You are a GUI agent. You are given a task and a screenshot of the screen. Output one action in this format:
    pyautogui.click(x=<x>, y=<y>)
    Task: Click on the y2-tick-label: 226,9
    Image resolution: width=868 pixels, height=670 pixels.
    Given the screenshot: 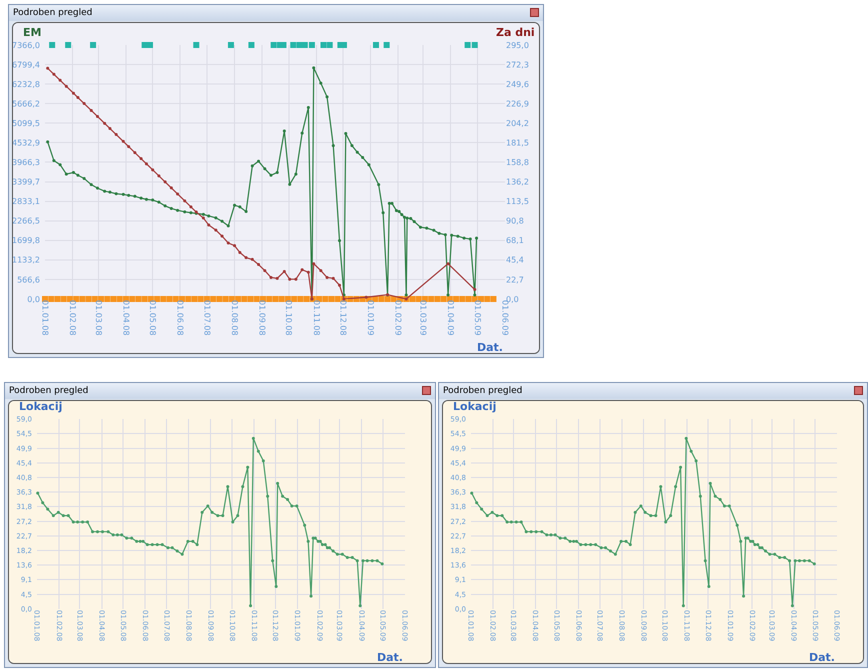 What is the action you would take?
    pyautogui.click(x=517, y=103)
    